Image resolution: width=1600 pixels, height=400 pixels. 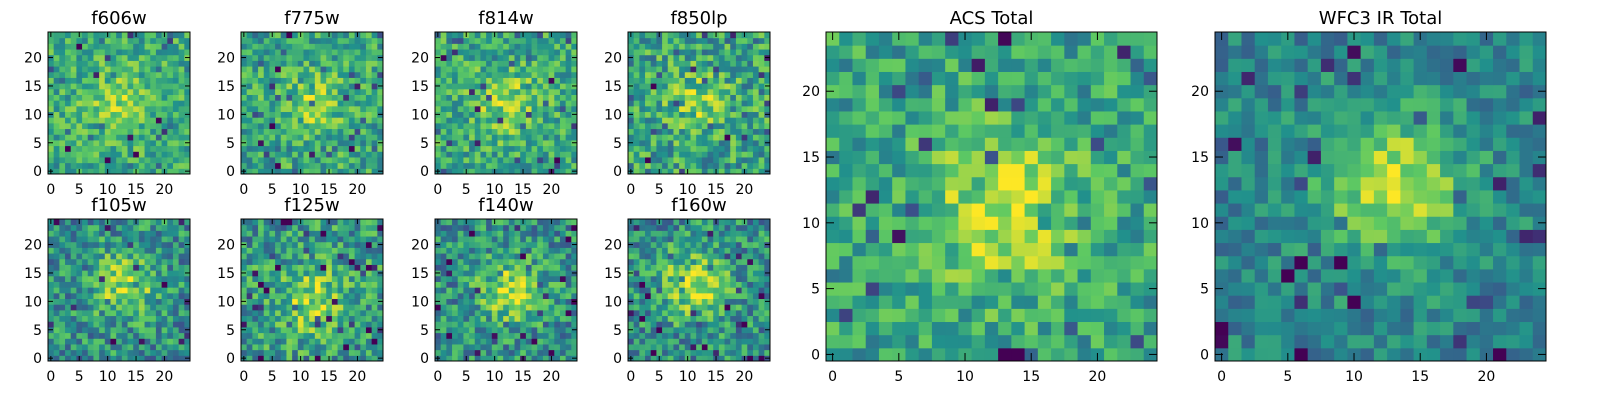 What do you see at coordinates (312, 103) in the screenshot?
I see `heatmap-cells` at bounding box center [312, 103].